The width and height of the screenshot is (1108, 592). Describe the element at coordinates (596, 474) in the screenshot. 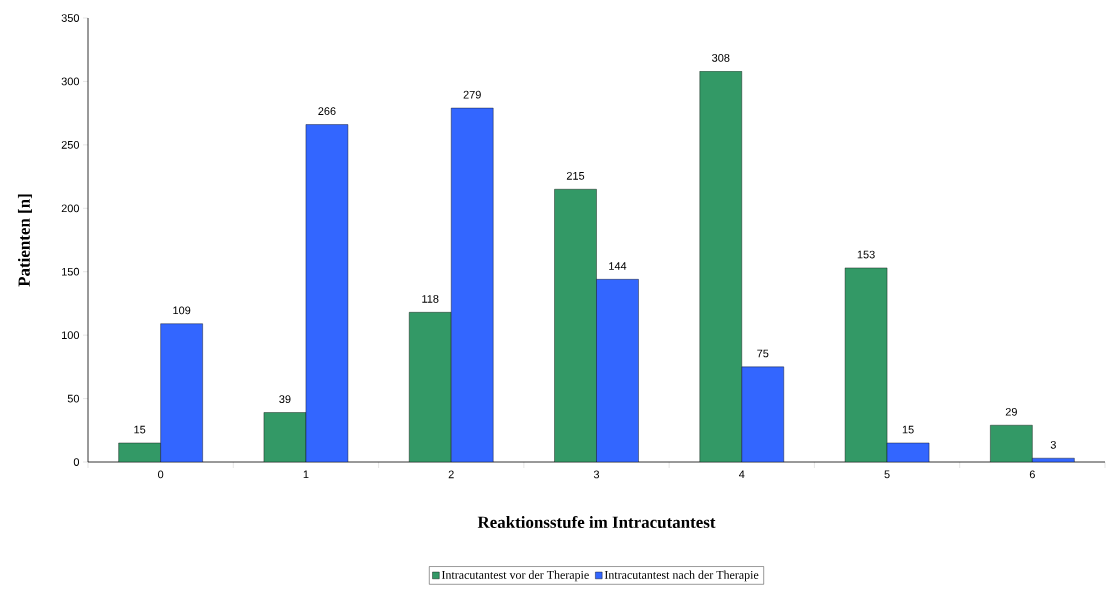

I see `x-tick-label: 3` at that location.